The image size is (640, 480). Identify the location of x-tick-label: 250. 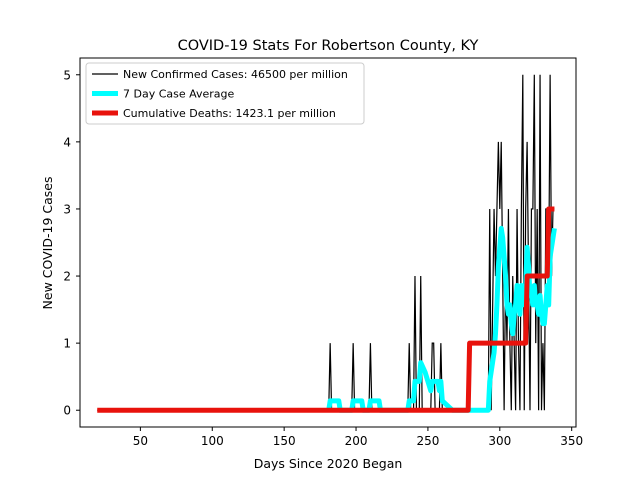
(427, 441).